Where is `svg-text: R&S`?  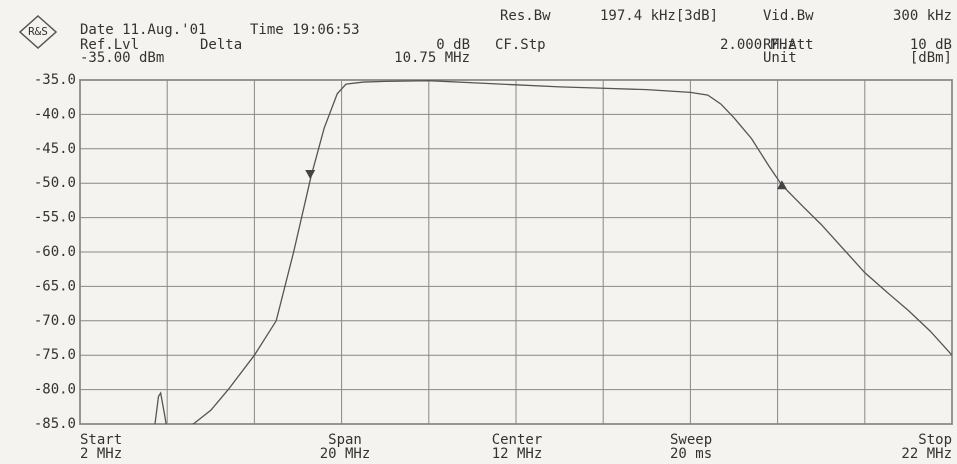
svg-text: R&S is located at coordinates (38, 31).